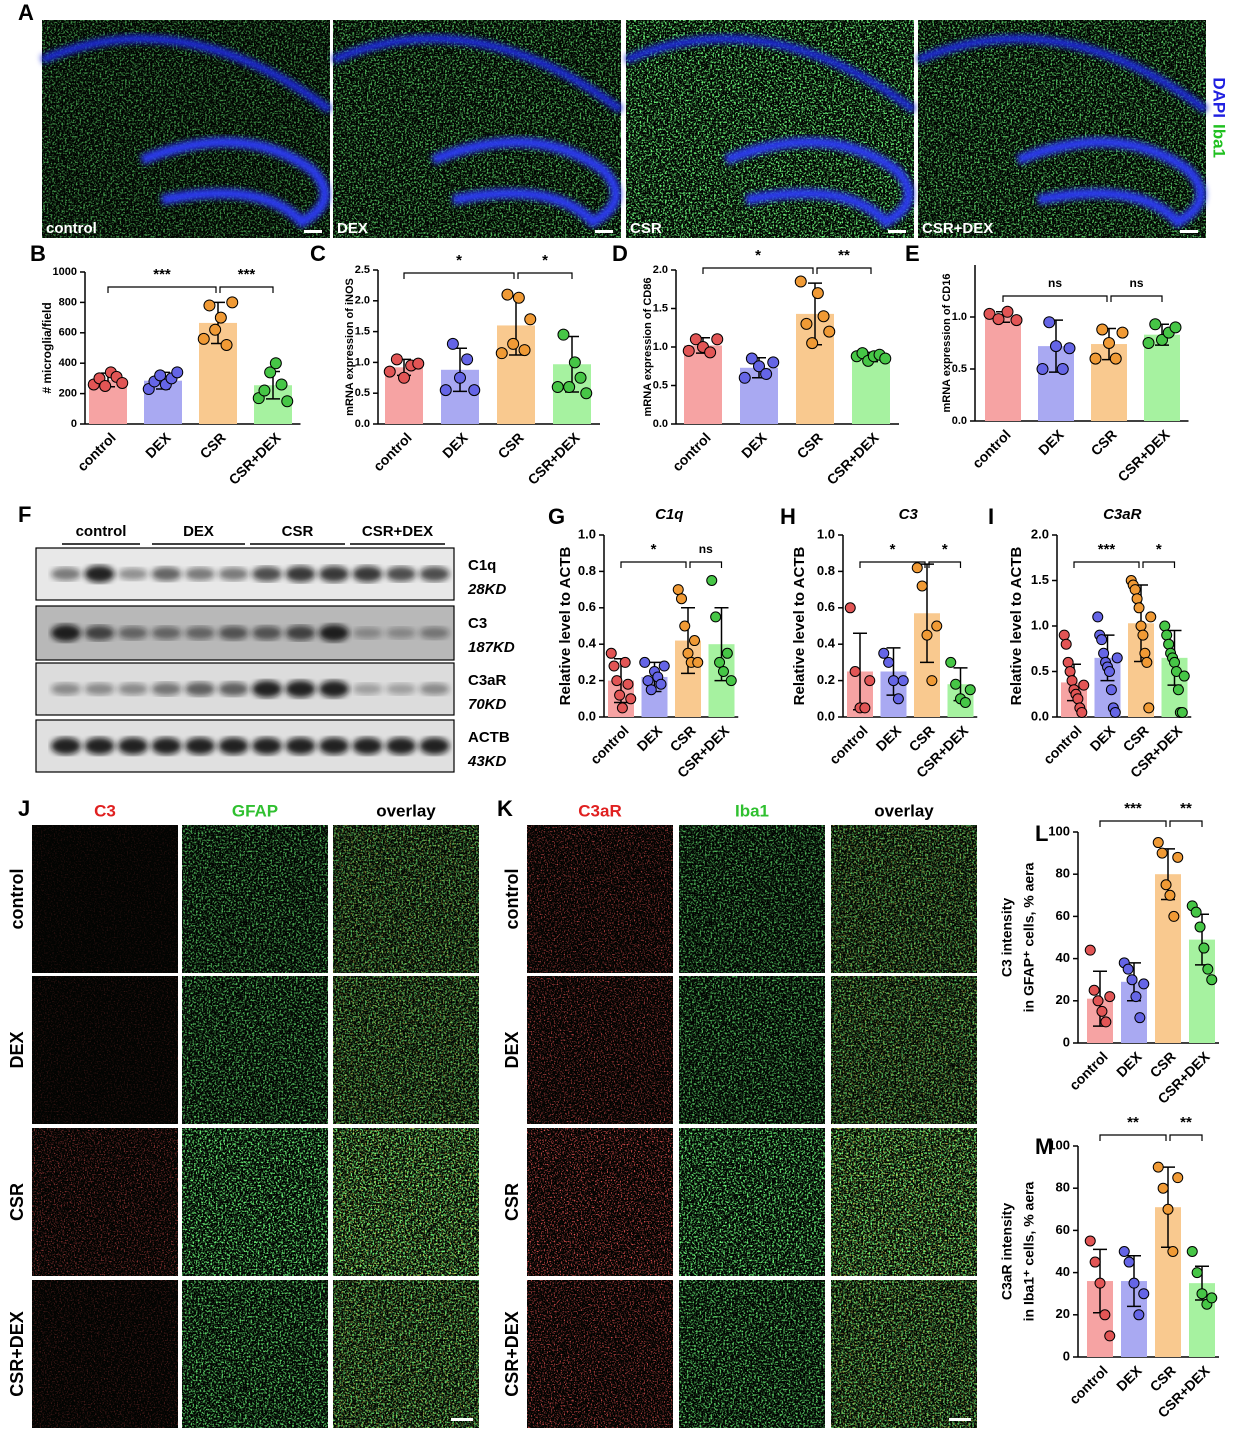 The image size is (1256, 1449). Describe the element at coordinates (491, 647) in the screenshot. I see `band-size: 187KD` at that location.